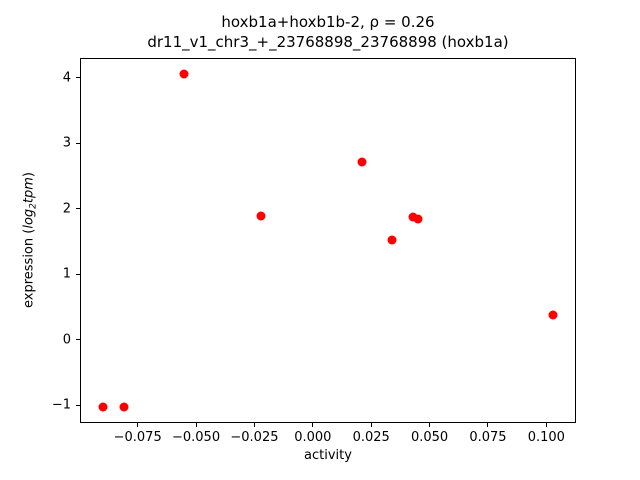  I want to click on plot-title-line1: hoxb1a+hoxb1b-2, ρ = 0.26, so click(328, 22).